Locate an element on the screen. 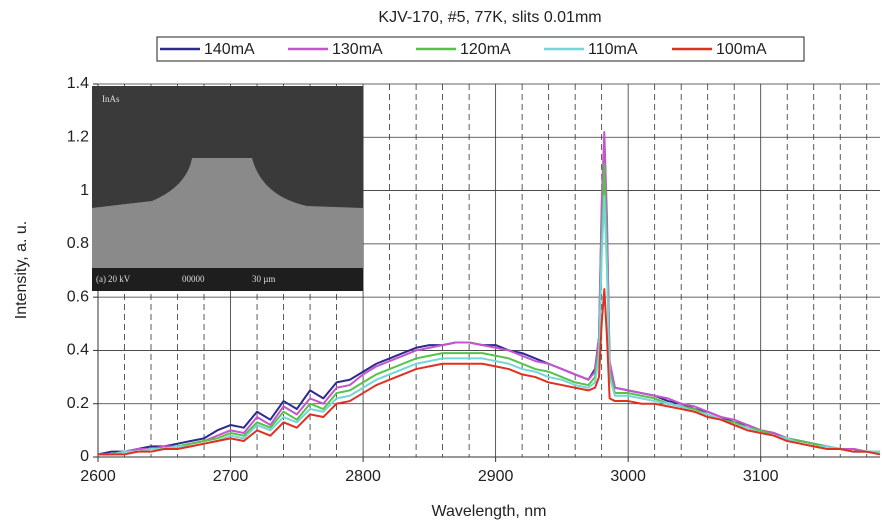 The height and width of the screenshot is (526, 882). chart-title: KJV-170, #5, 77K, slits 0.01mm is located at coordinates (489, 17).